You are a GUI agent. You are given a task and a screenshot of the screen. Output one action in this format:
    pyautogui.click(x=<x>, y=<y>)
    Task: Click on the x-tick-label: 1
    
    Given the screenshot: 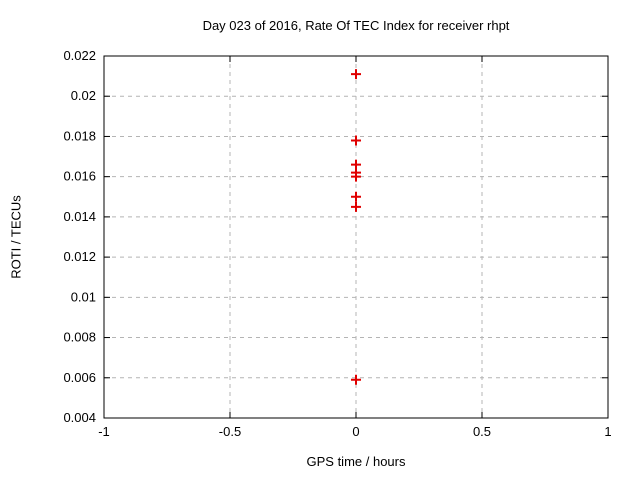 What is the action you would take?
    pyautogui.click(x=607, y=431)
    